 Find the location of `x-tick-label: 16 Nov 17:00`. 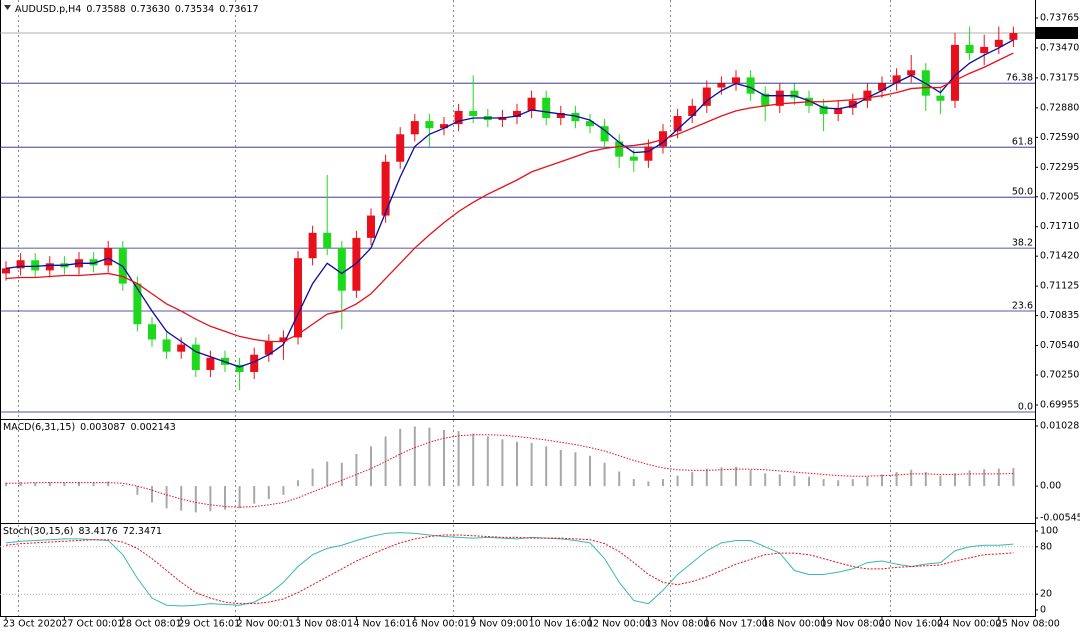

x-tick-label: 16 Nov 17:00 is located at coordinates (736, 624).